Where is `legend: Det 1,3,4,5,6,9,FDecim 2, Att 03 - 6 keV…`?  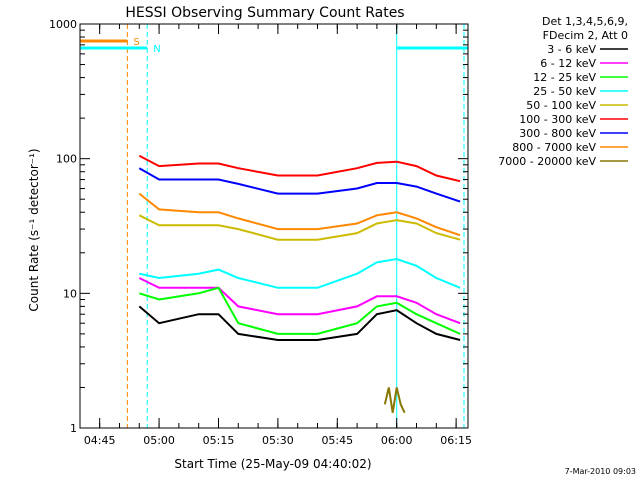
legend: Det 1,3,4,5,6,9,FDecim 2, Att 03 - 6 keV… is located at coordinates (563, 91).